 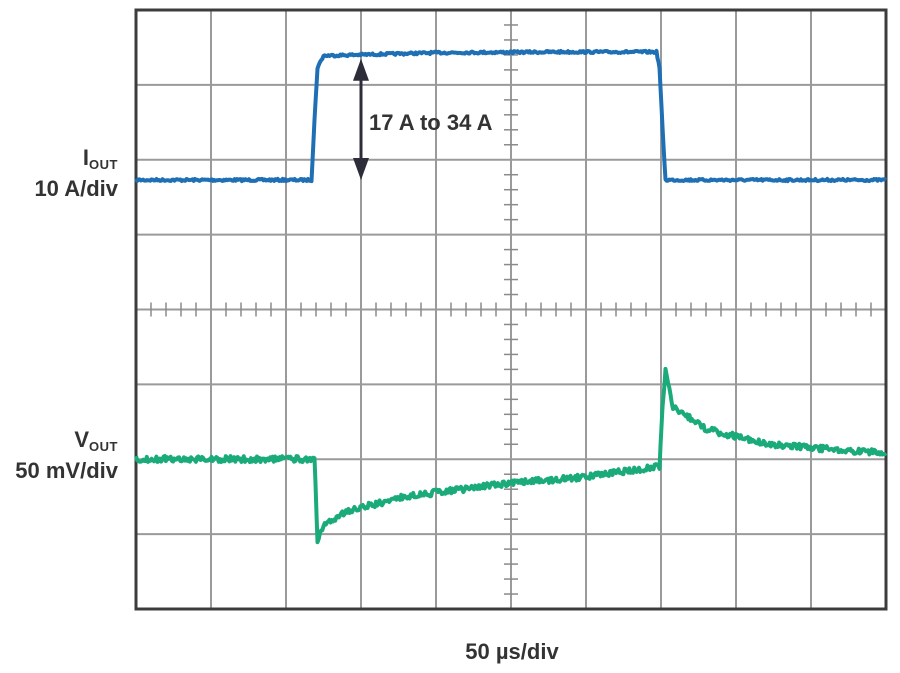 I want to click on iout-scale-label: IOUT 10 A/div, so click(x=76, y=173).